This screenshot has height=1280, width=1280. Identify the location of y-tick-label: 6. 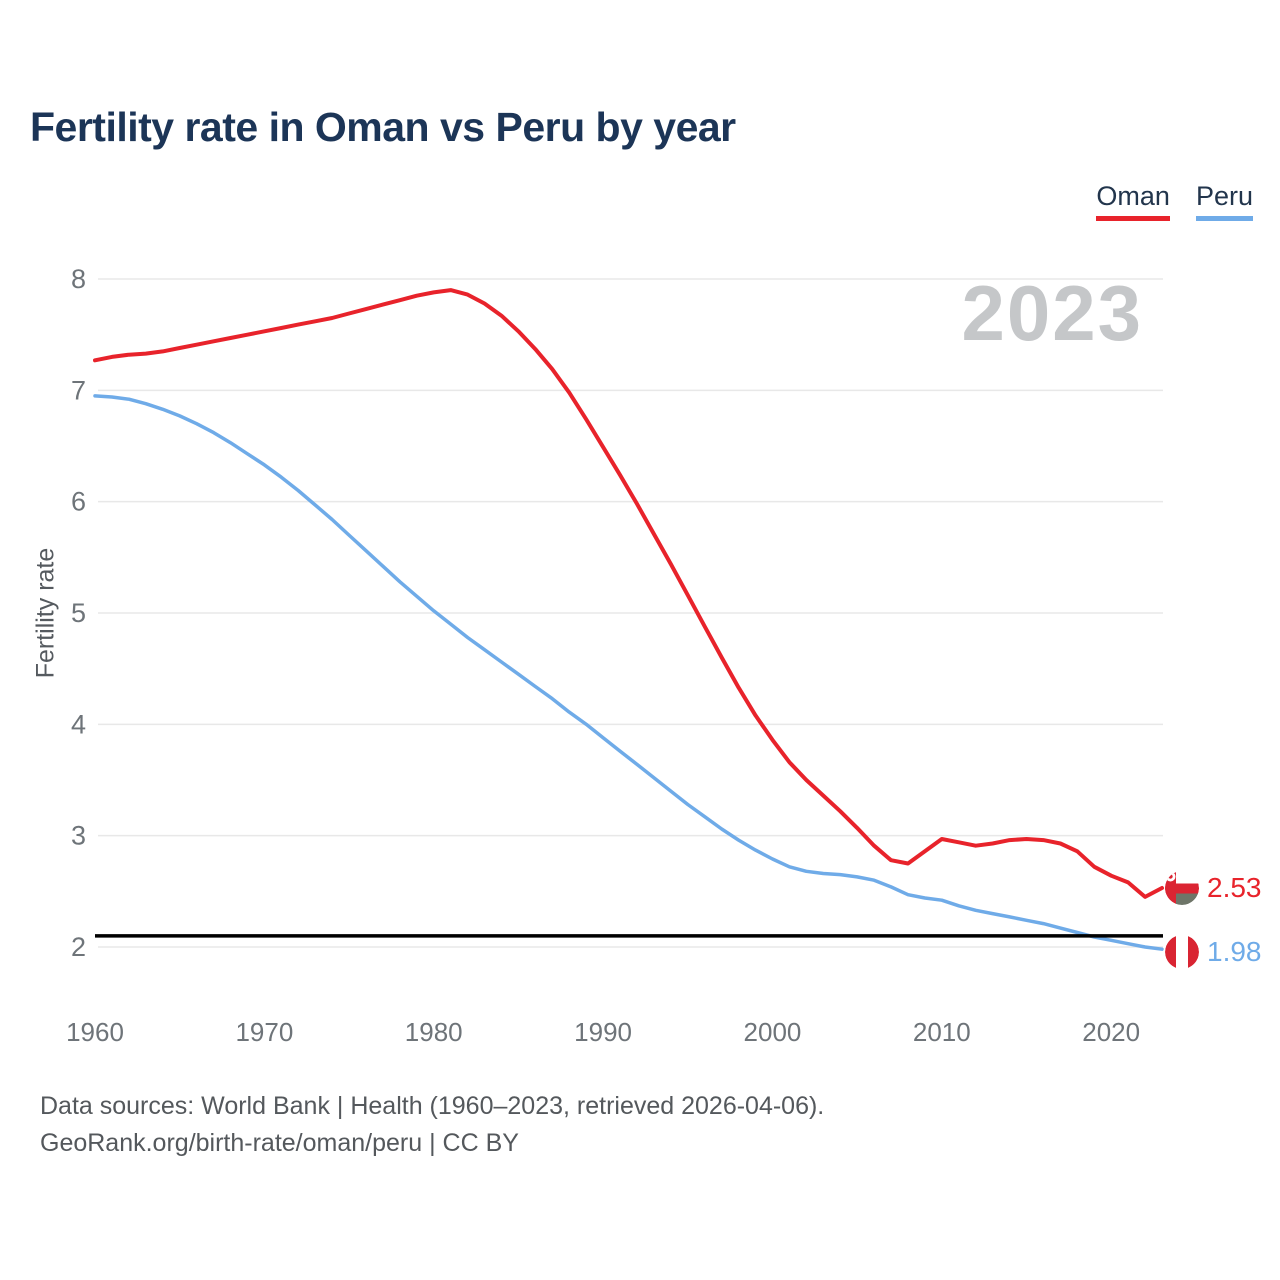
(78, 502).